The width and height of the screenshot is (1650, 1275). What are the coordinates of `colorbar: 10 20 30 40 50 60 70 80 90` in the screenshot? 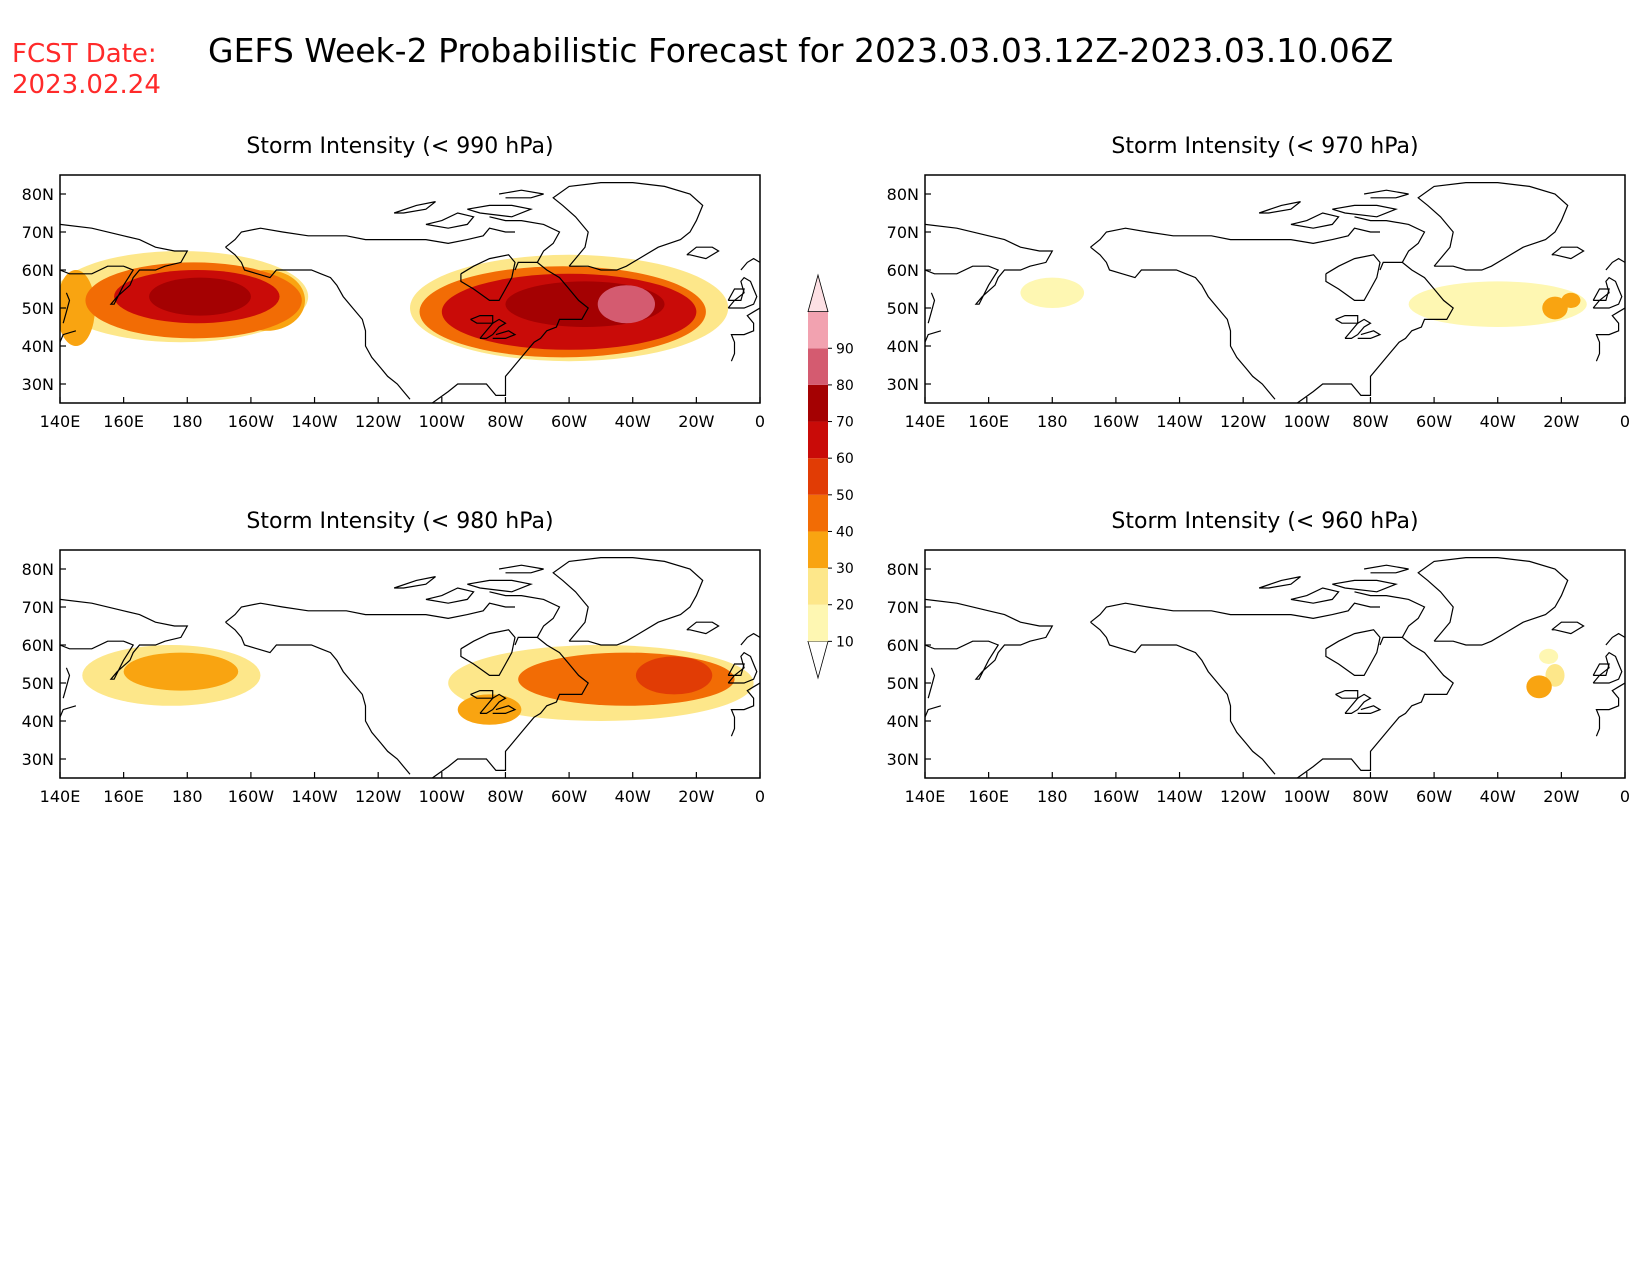 It's located at (830, 476).